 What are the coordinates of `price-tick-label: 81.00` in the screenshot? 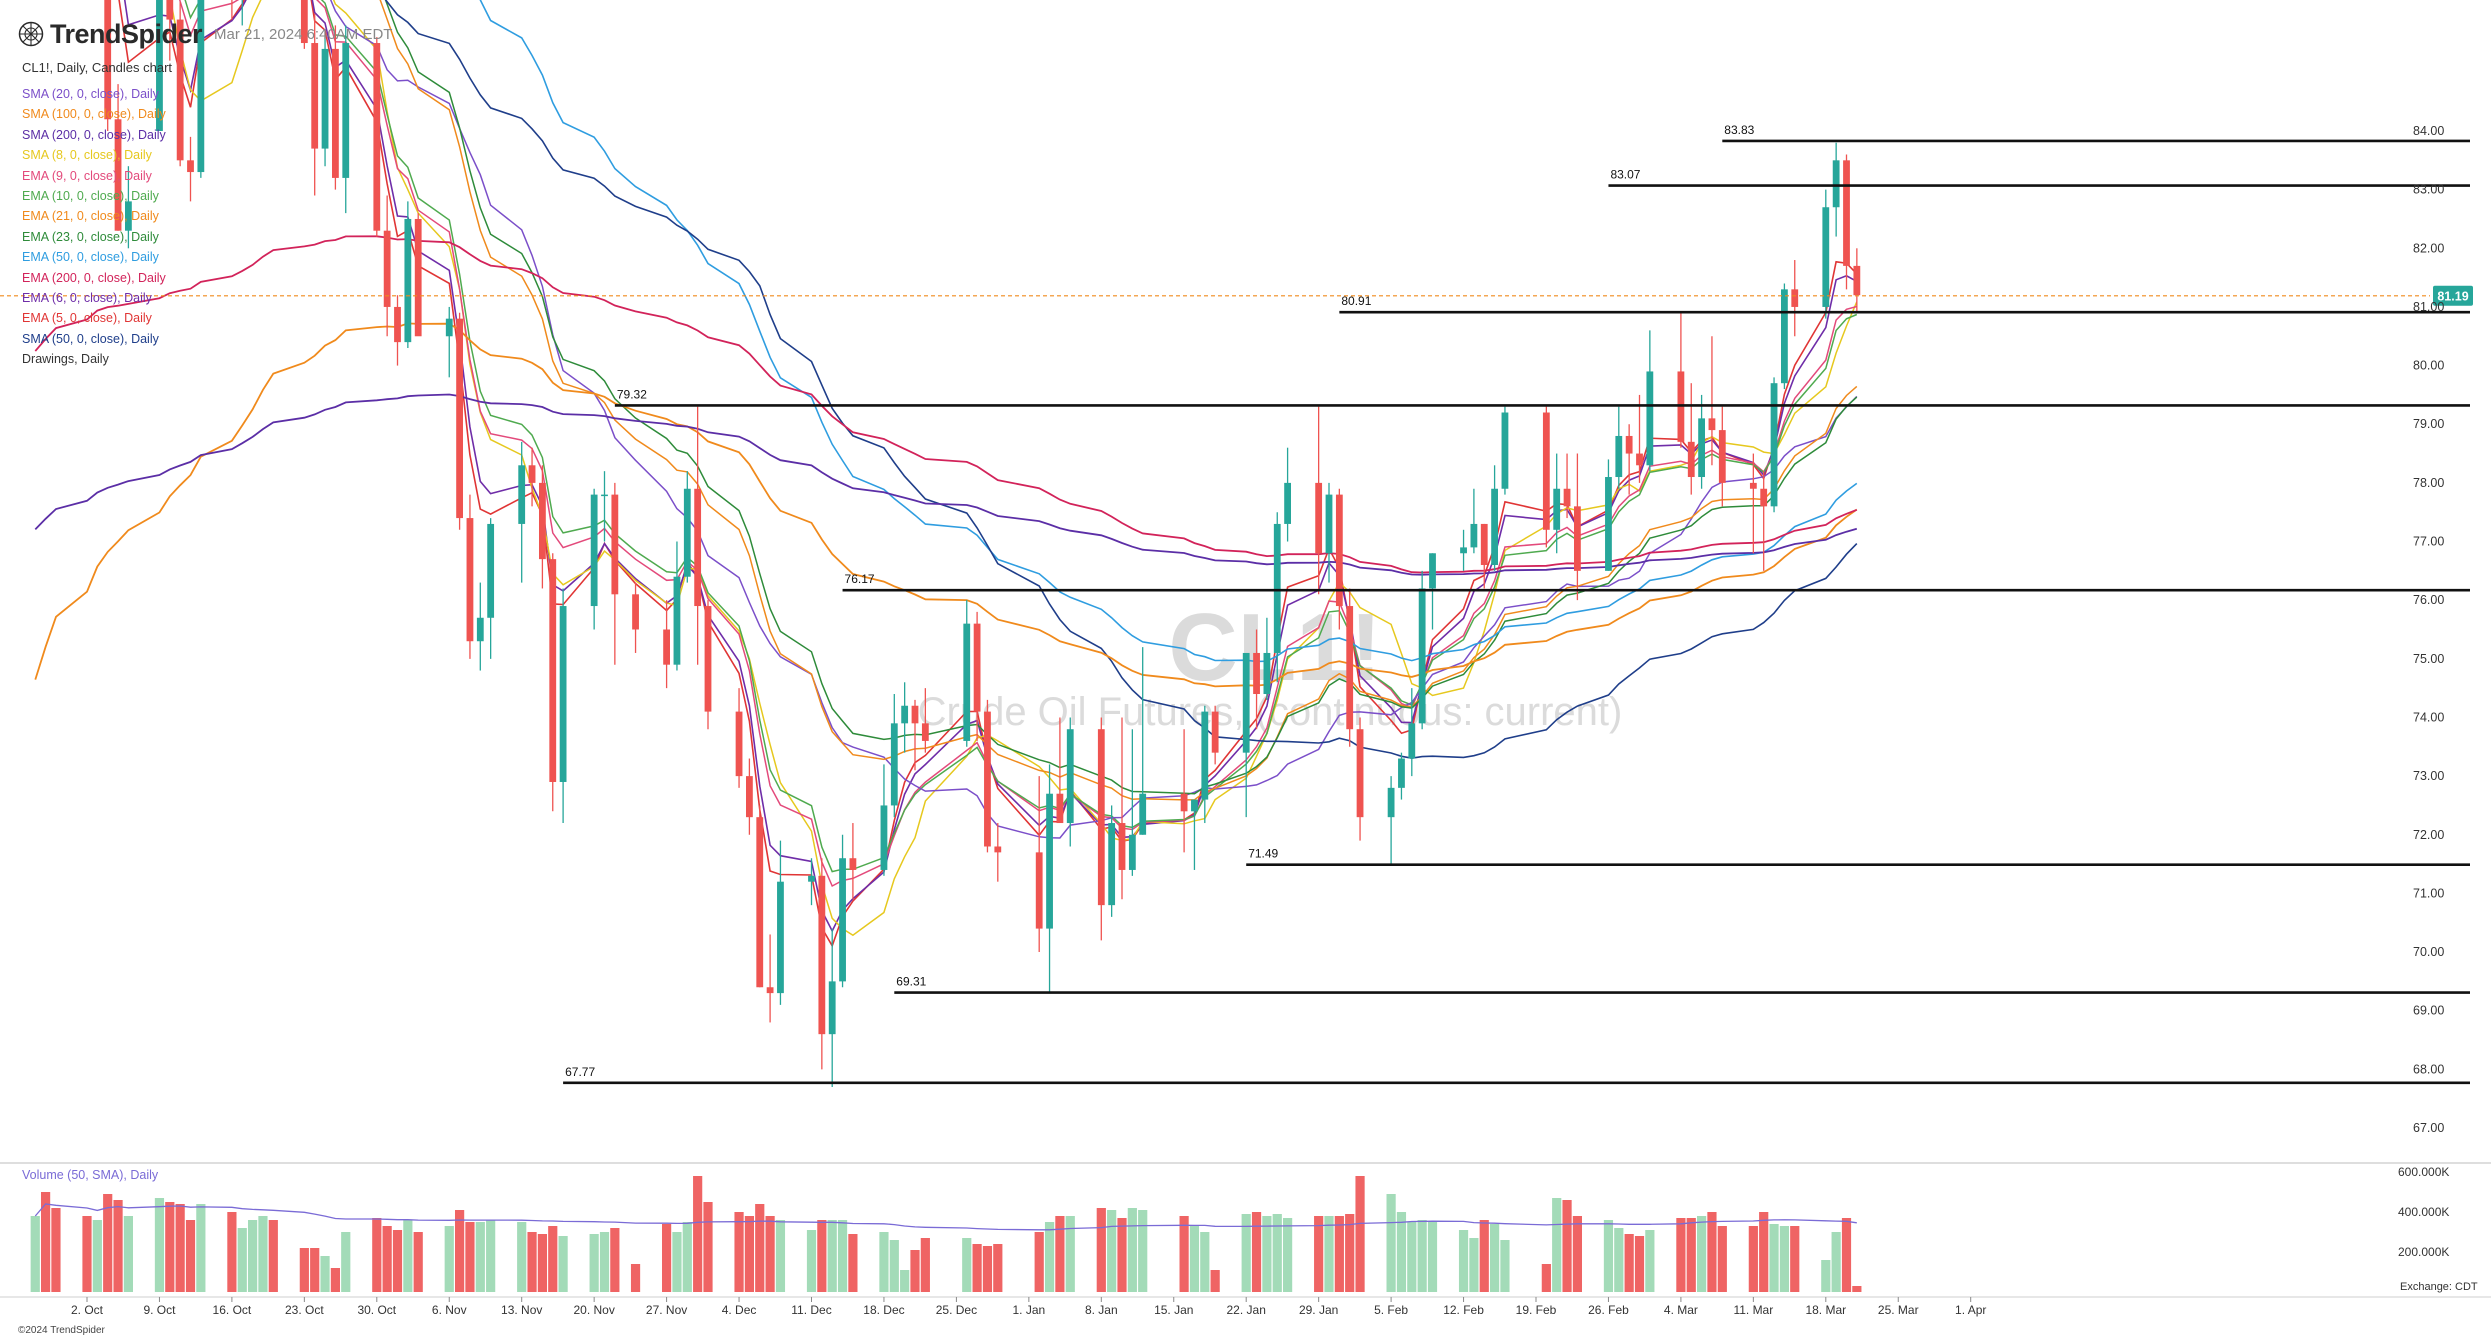 It's located at (2428, 307).